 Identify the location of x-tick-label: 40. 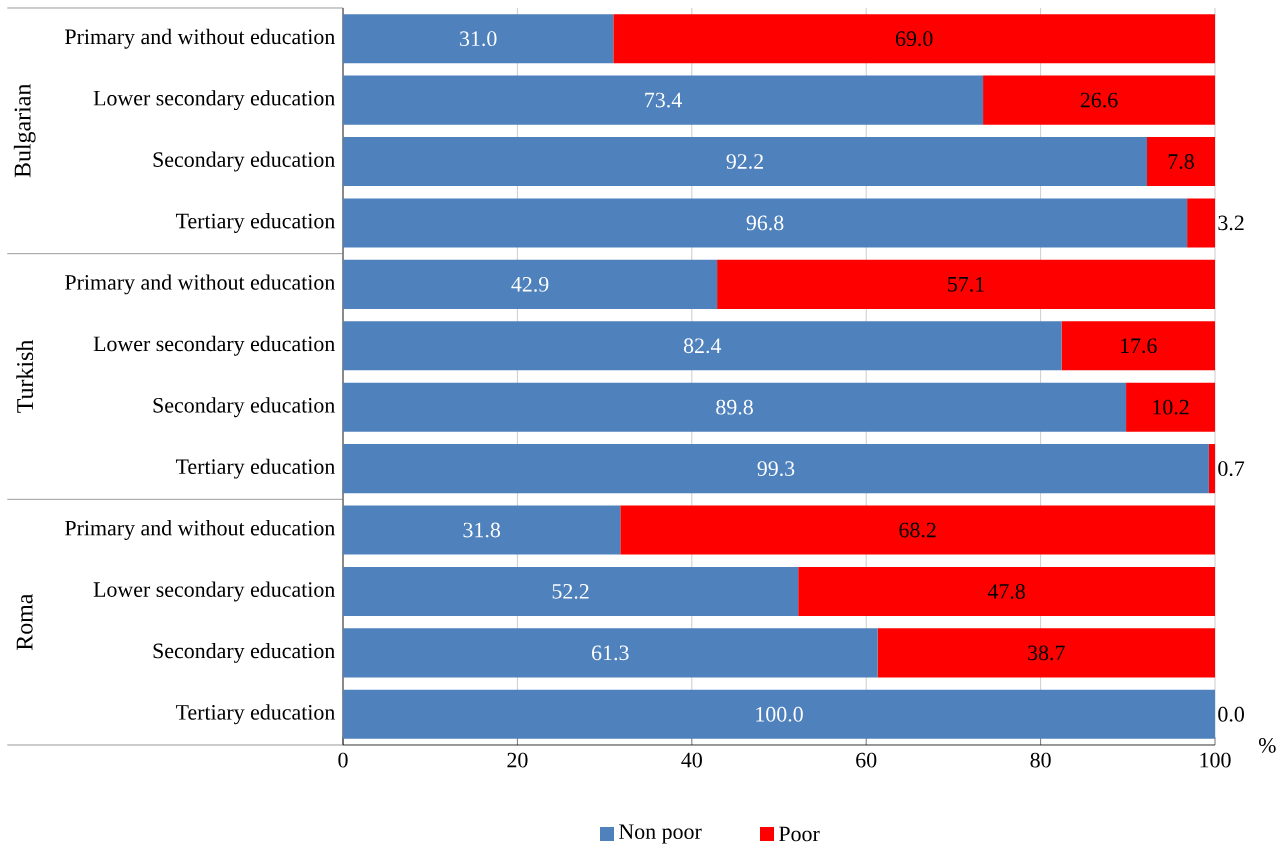
(691, 760).